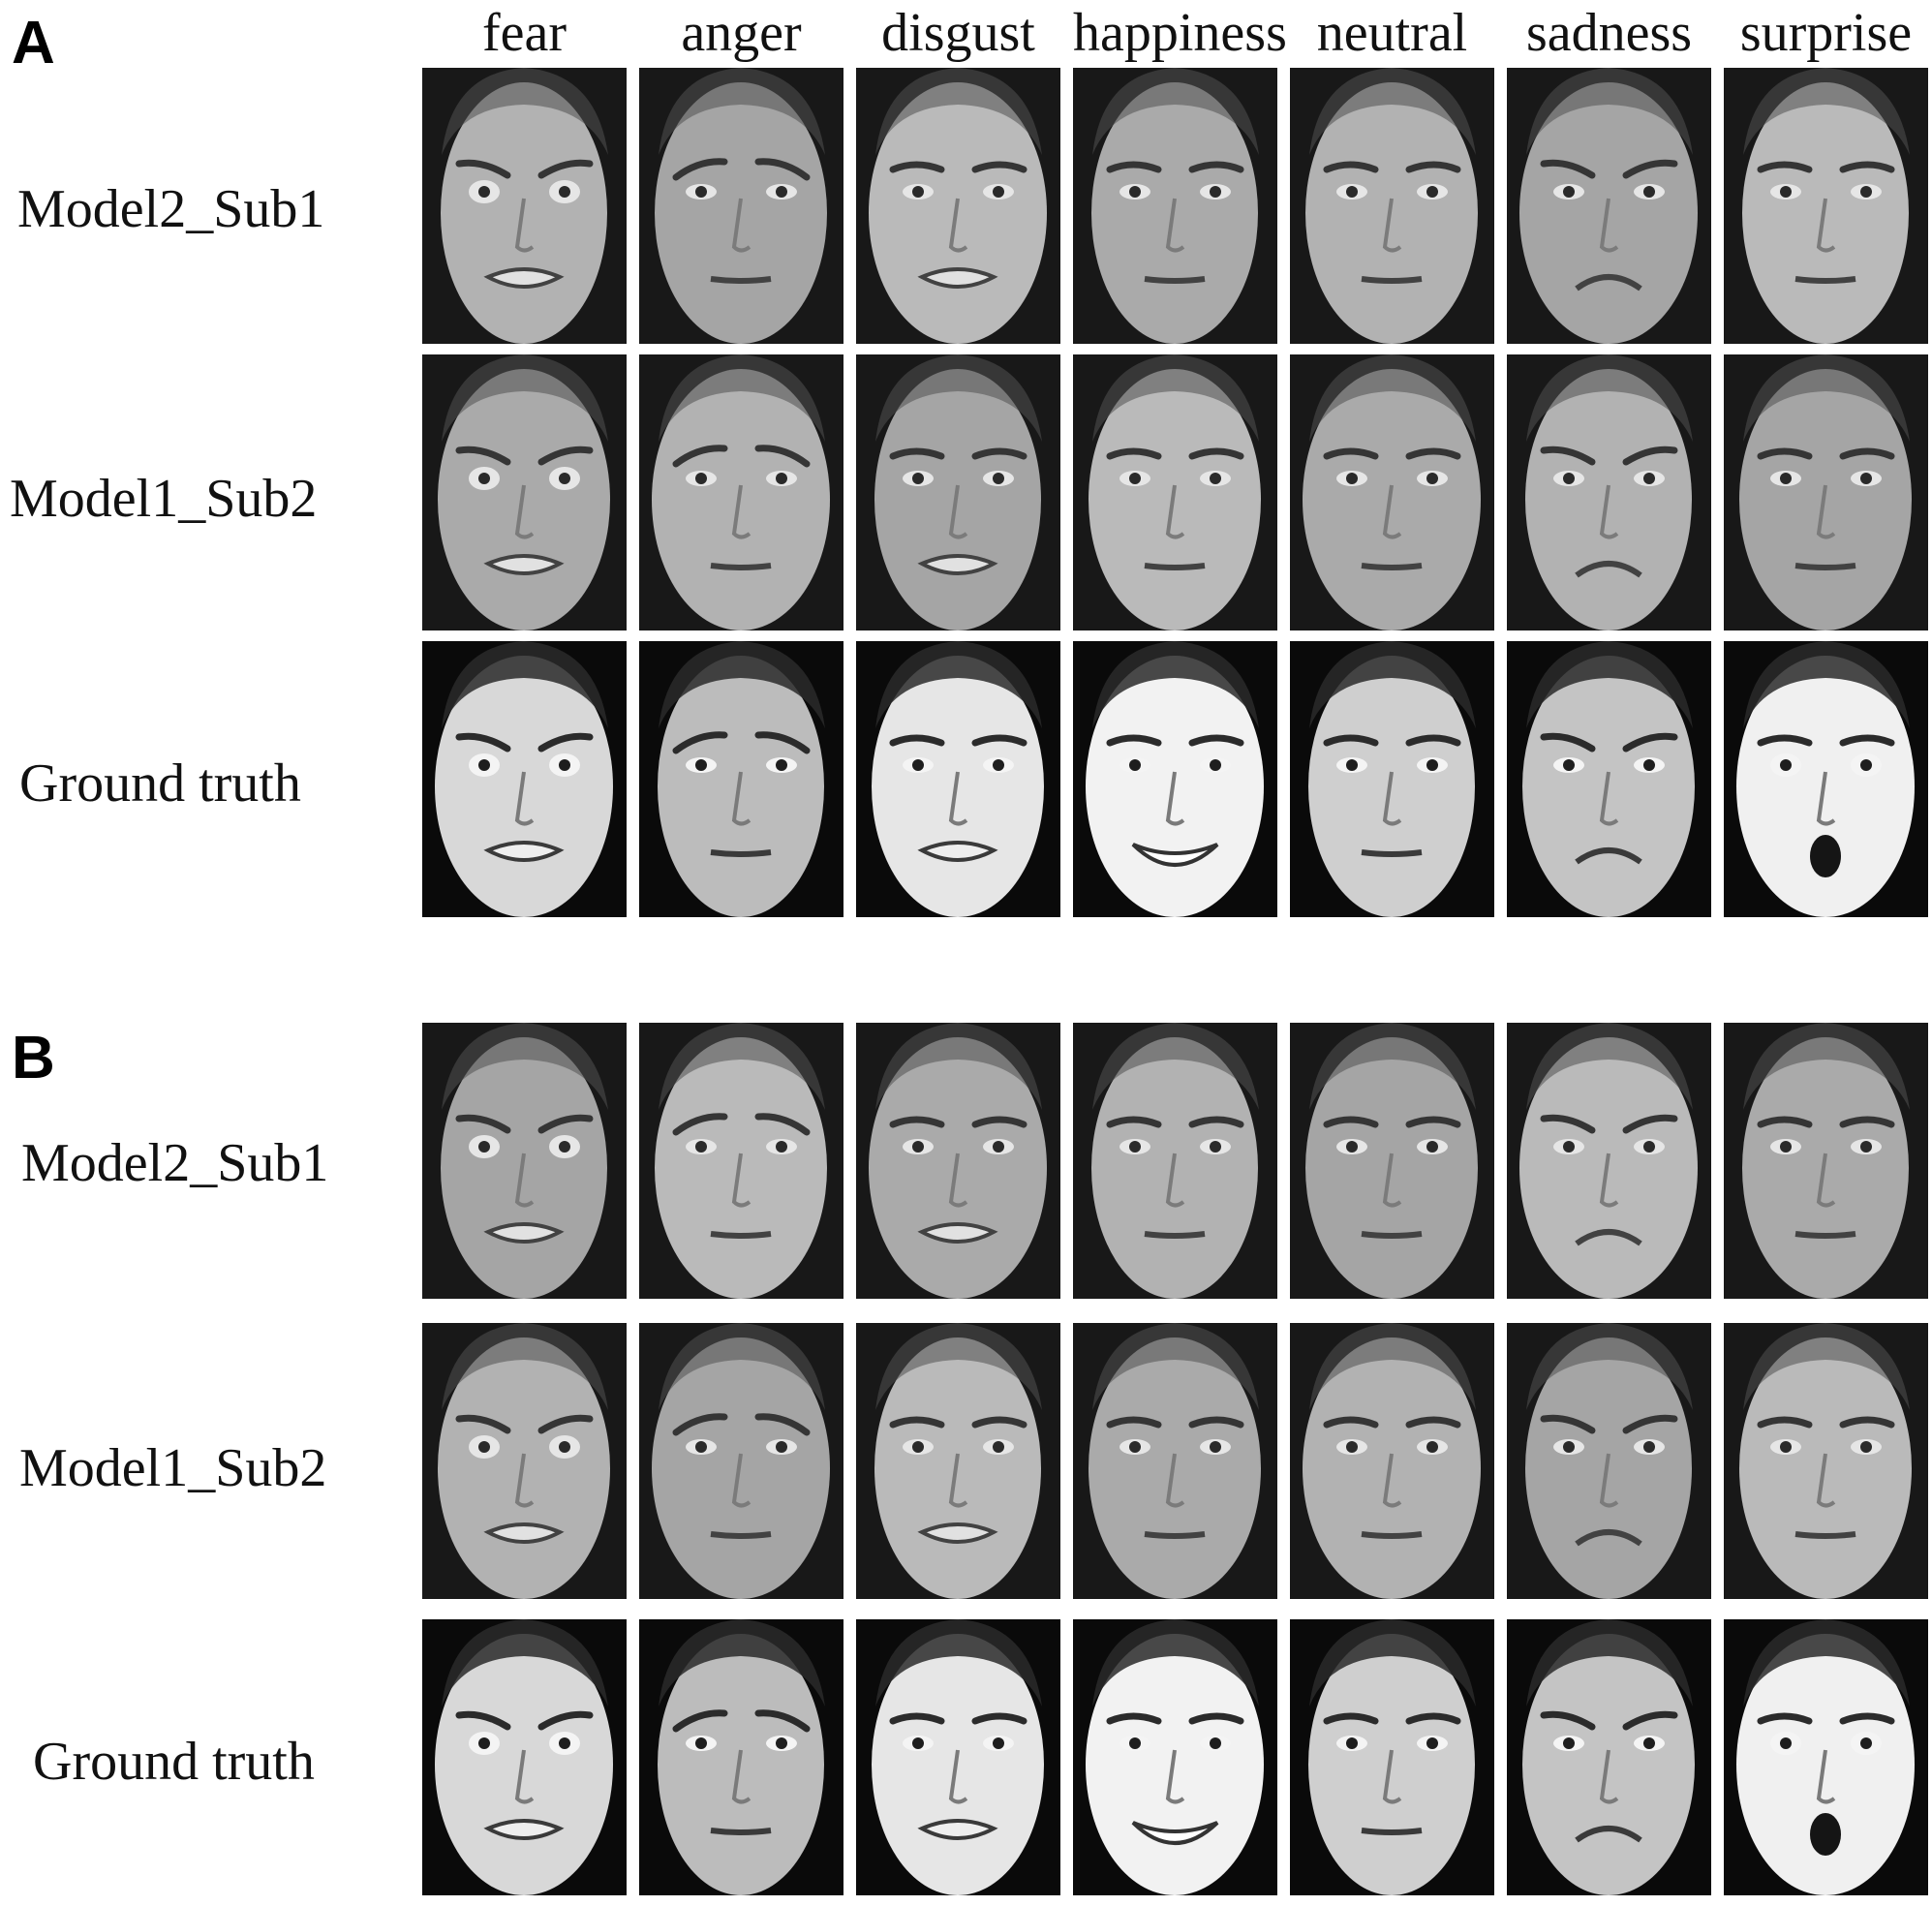  I want to click on column-label-happiness: happiness, so click(1180, 33).